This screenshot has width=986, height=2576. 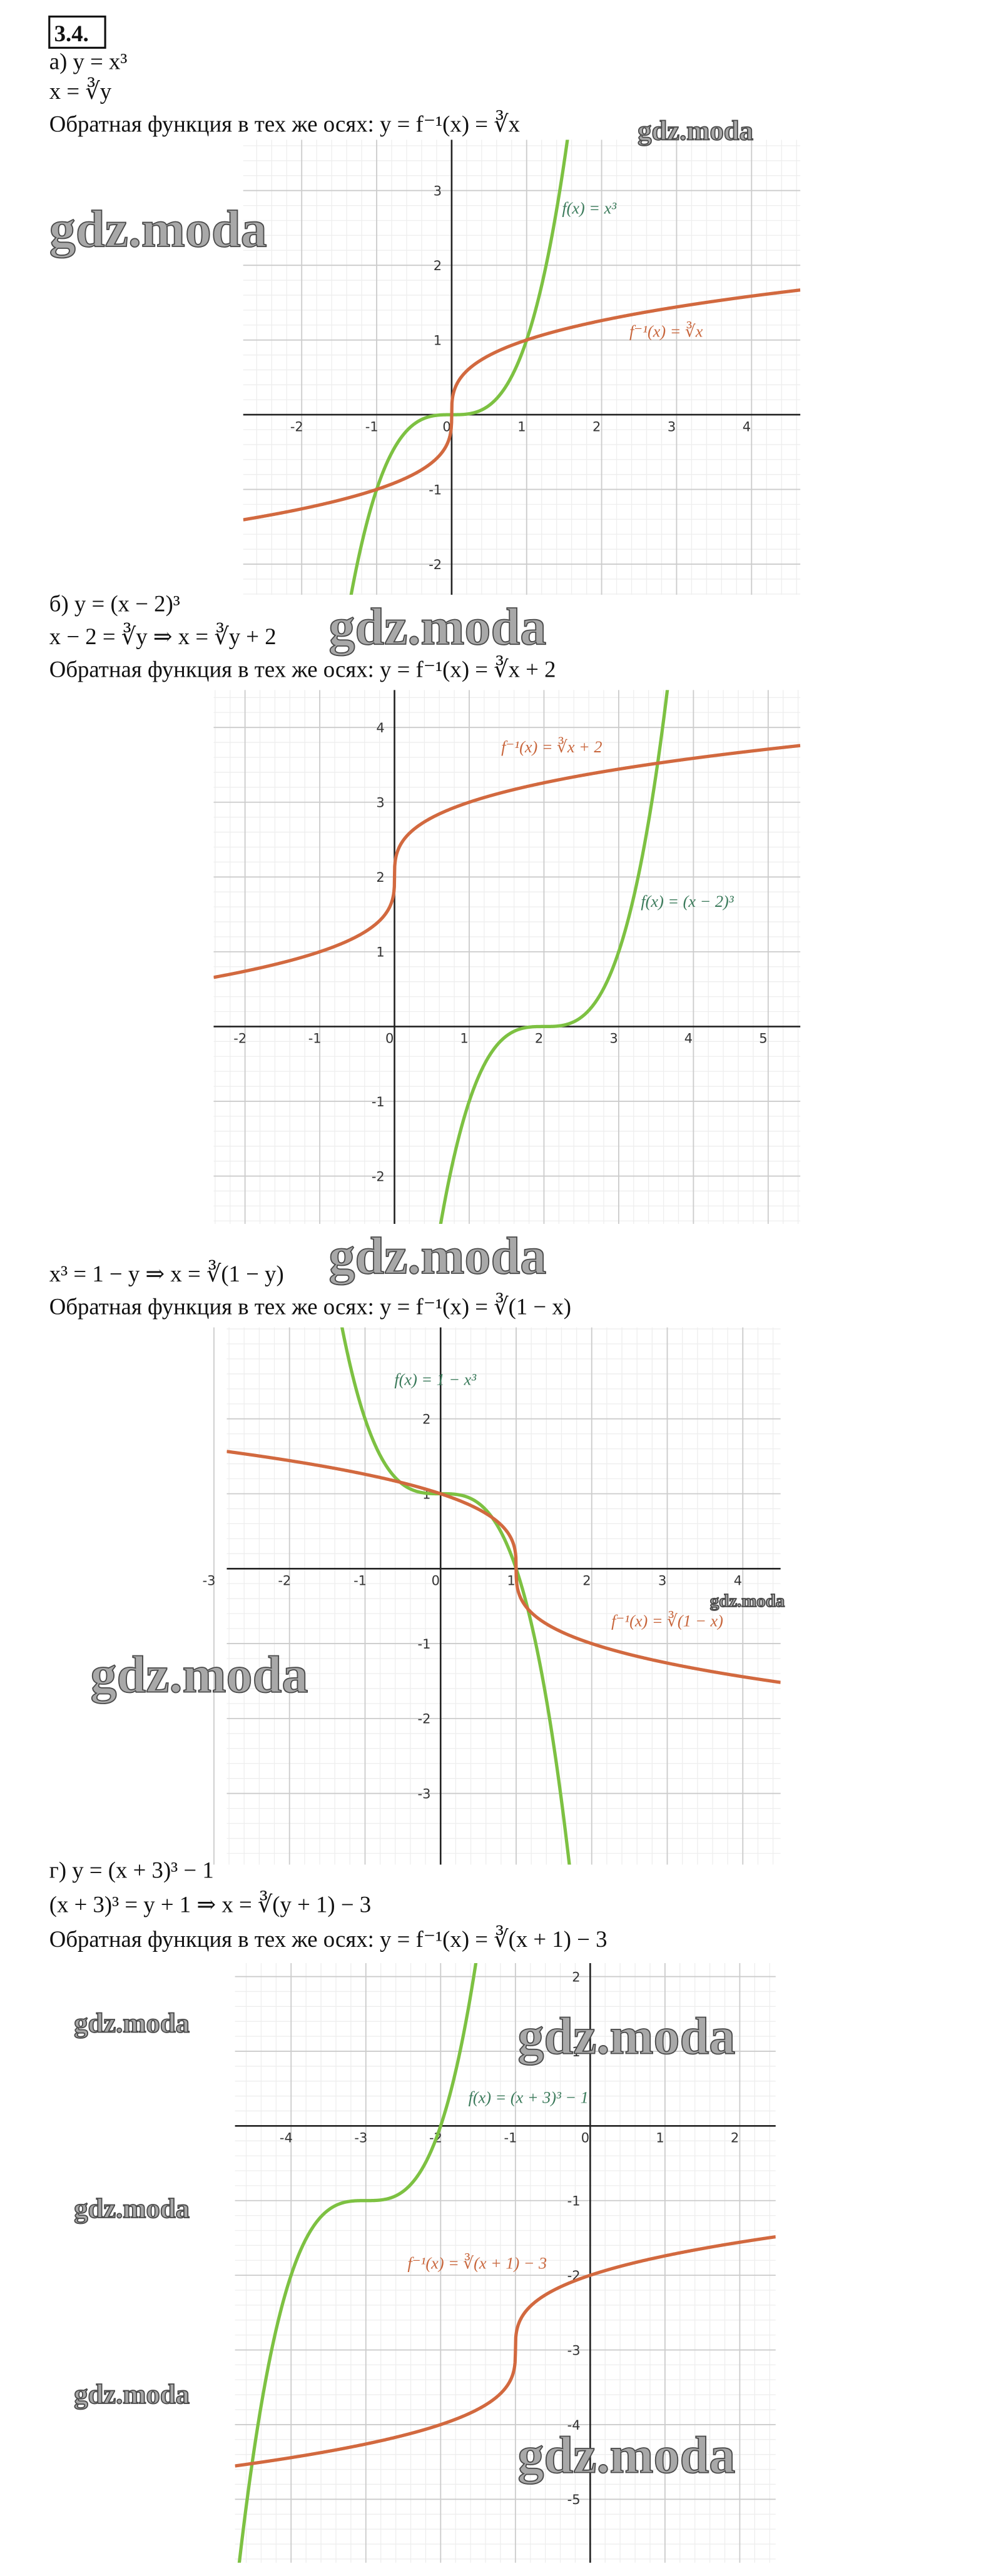 What do you see at coordinates (574, 2500) in the screenshot?
I see `y-tick-label: -5` at bounding box center [574, 2500].